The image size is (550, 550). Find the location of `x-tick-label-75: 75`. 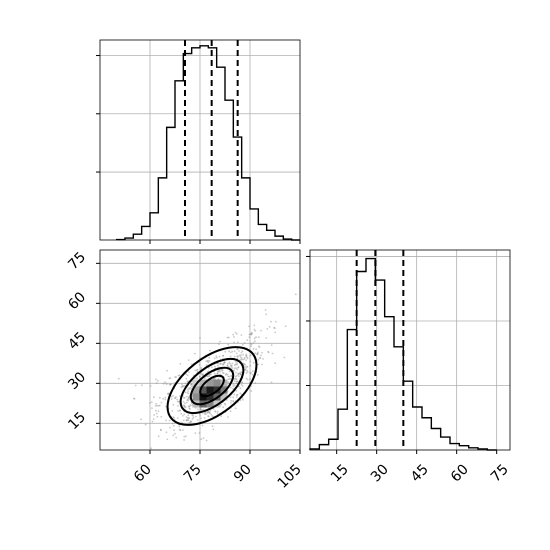

x-tick-label-75: 75 is located at coordinates (193, 474).